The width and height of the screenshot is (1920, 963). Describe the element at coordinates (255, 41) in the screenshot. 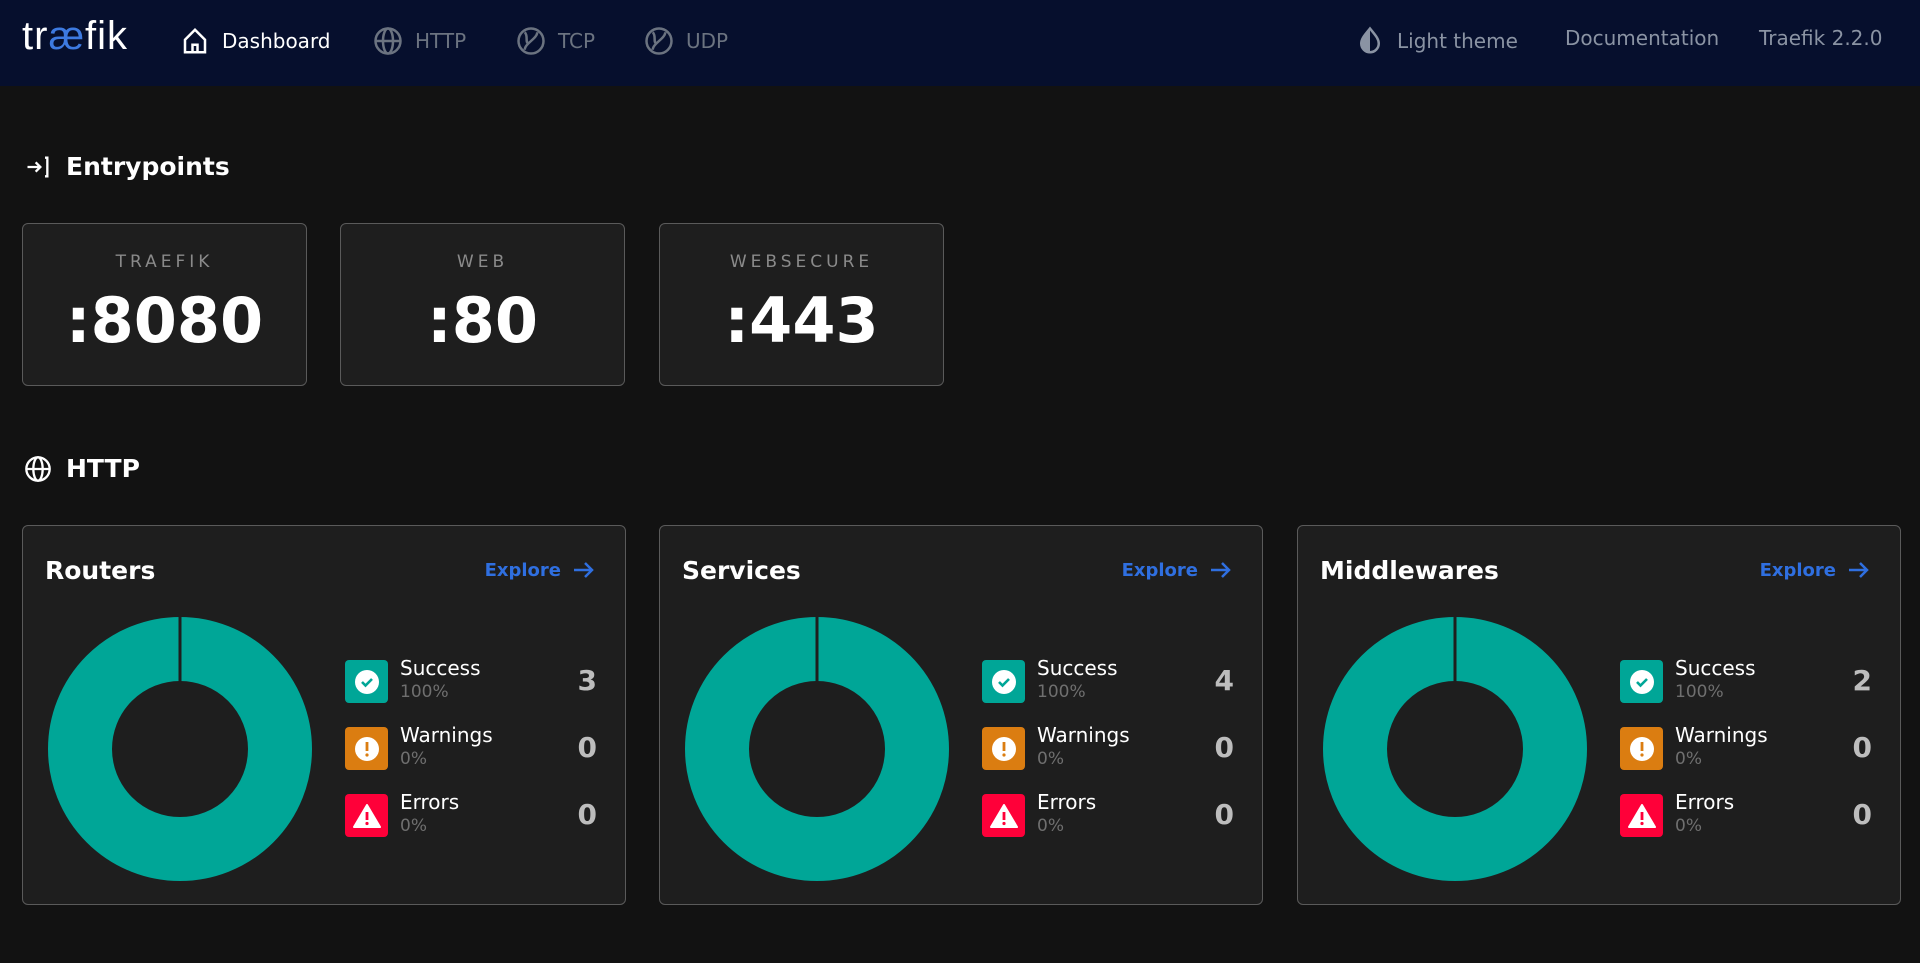

I see `nav-dashboard: Dashboard` at that location.